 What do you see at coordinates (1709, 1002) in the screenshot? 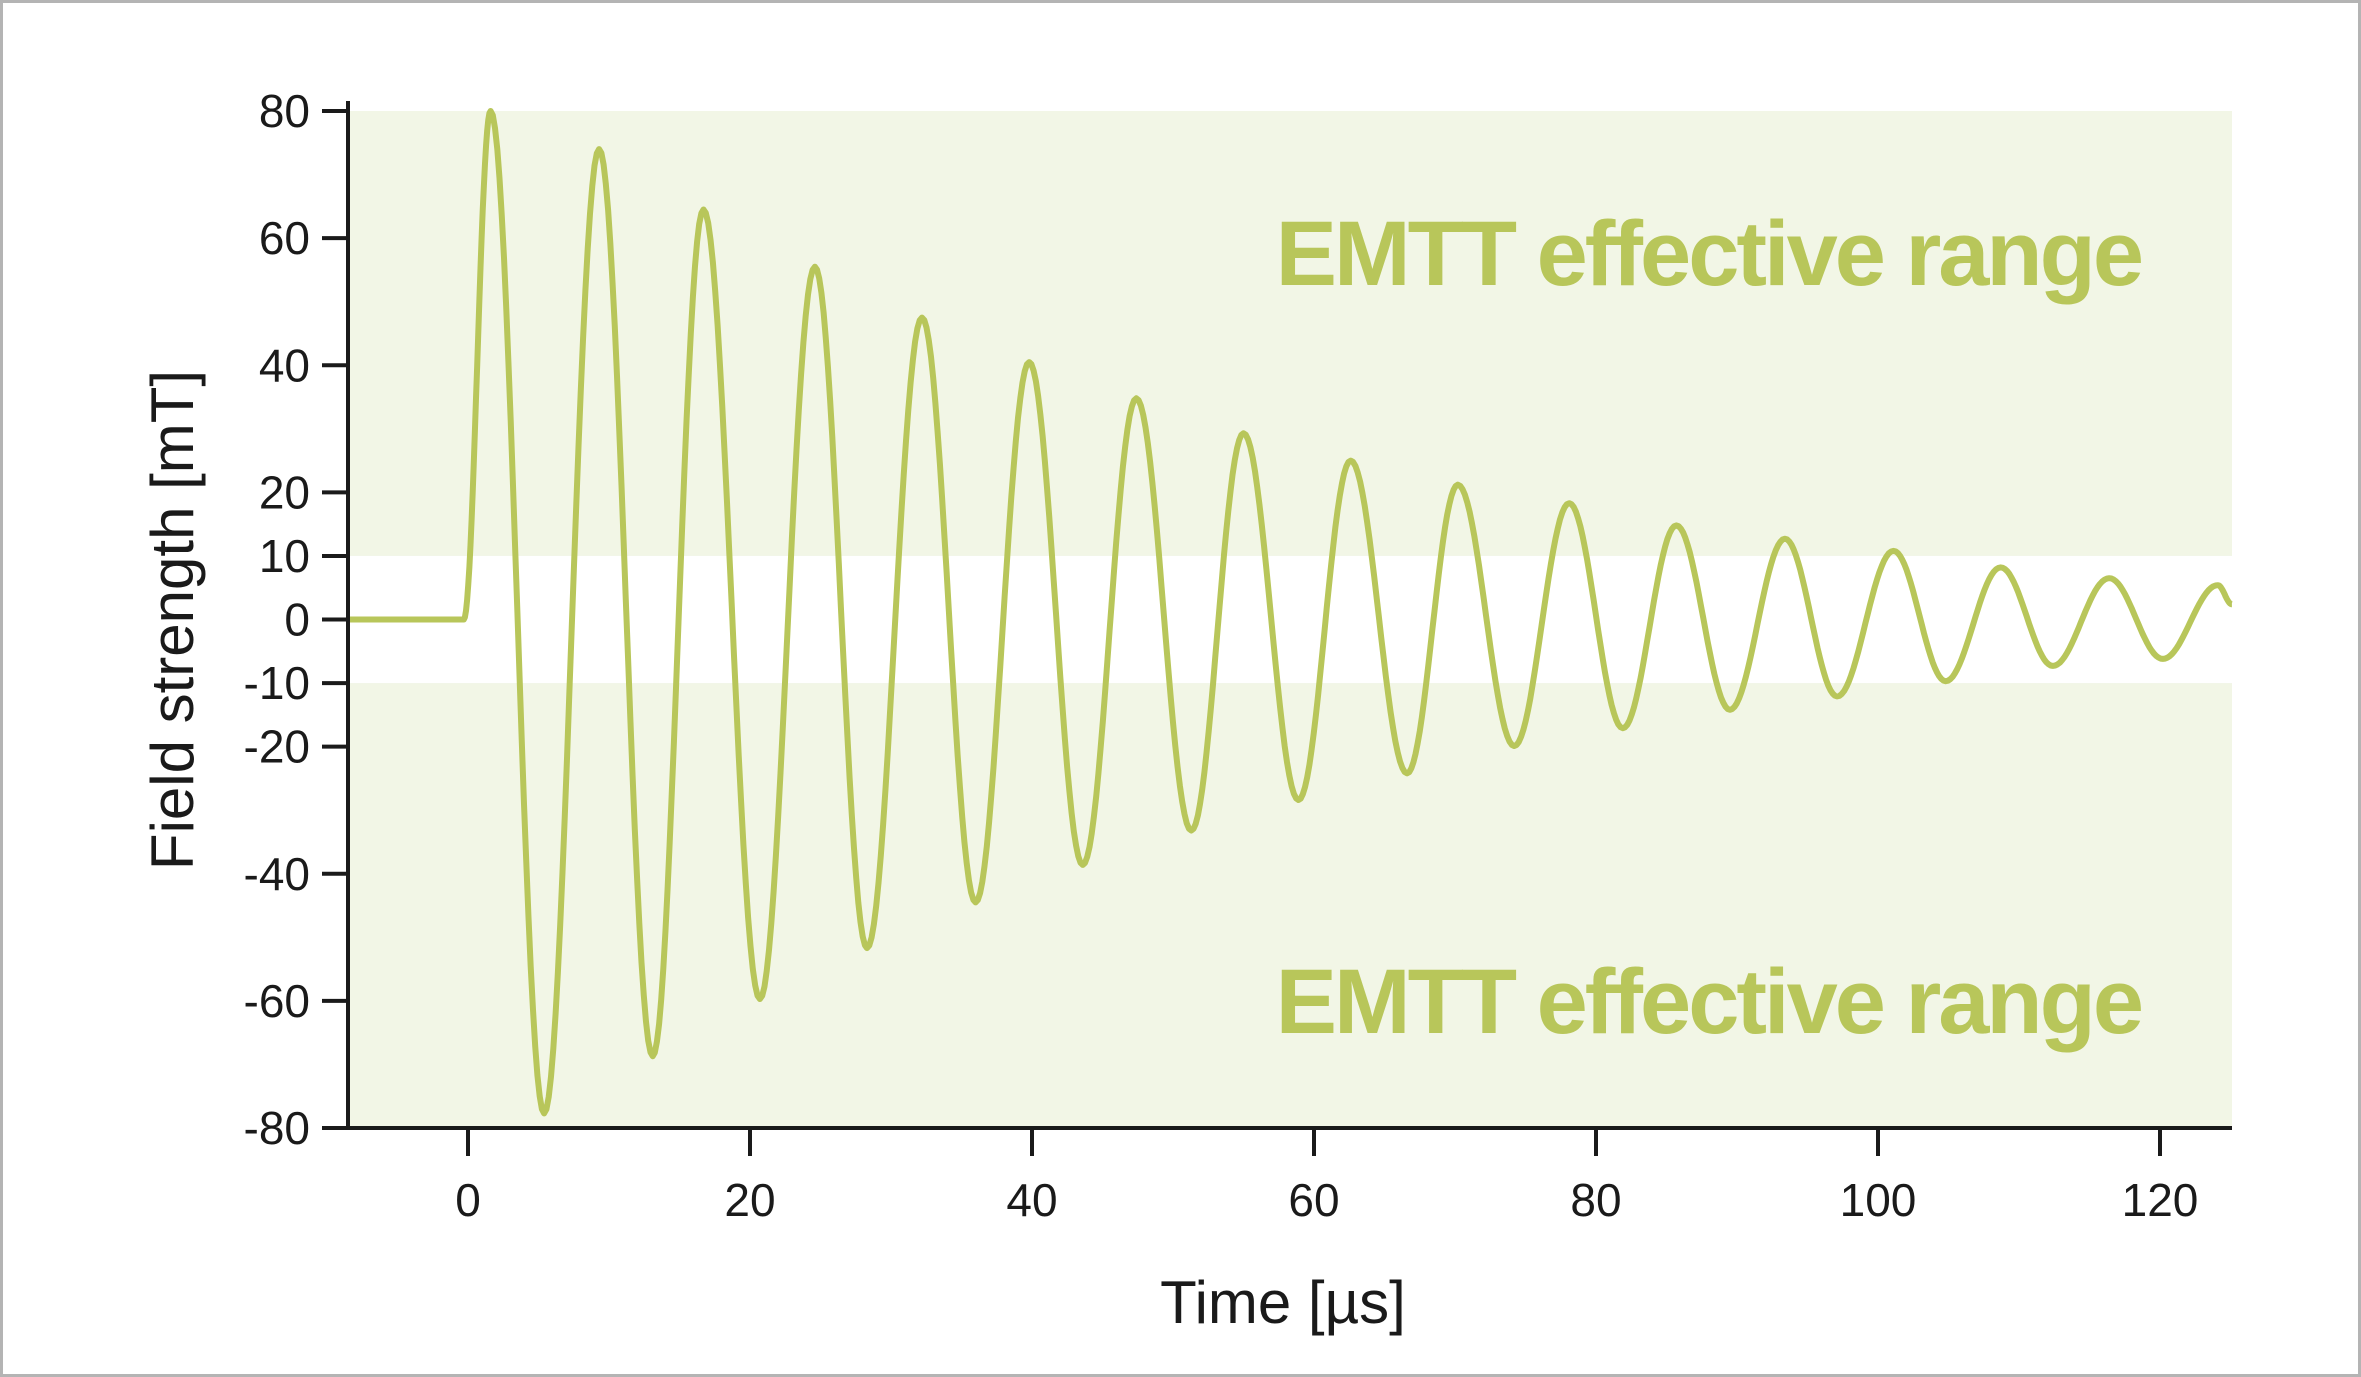
I see `lower-band-label: EMTT effective range` at bounding box center [1709, 1002].